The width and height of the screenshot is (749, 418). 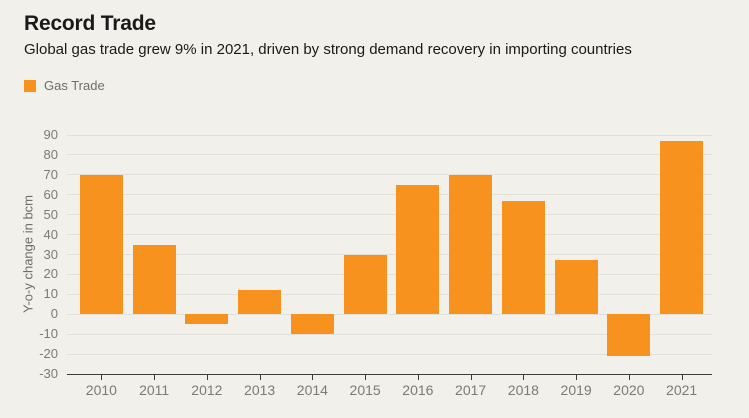 I want to click on bar-2018, so click(x=523, y=257).